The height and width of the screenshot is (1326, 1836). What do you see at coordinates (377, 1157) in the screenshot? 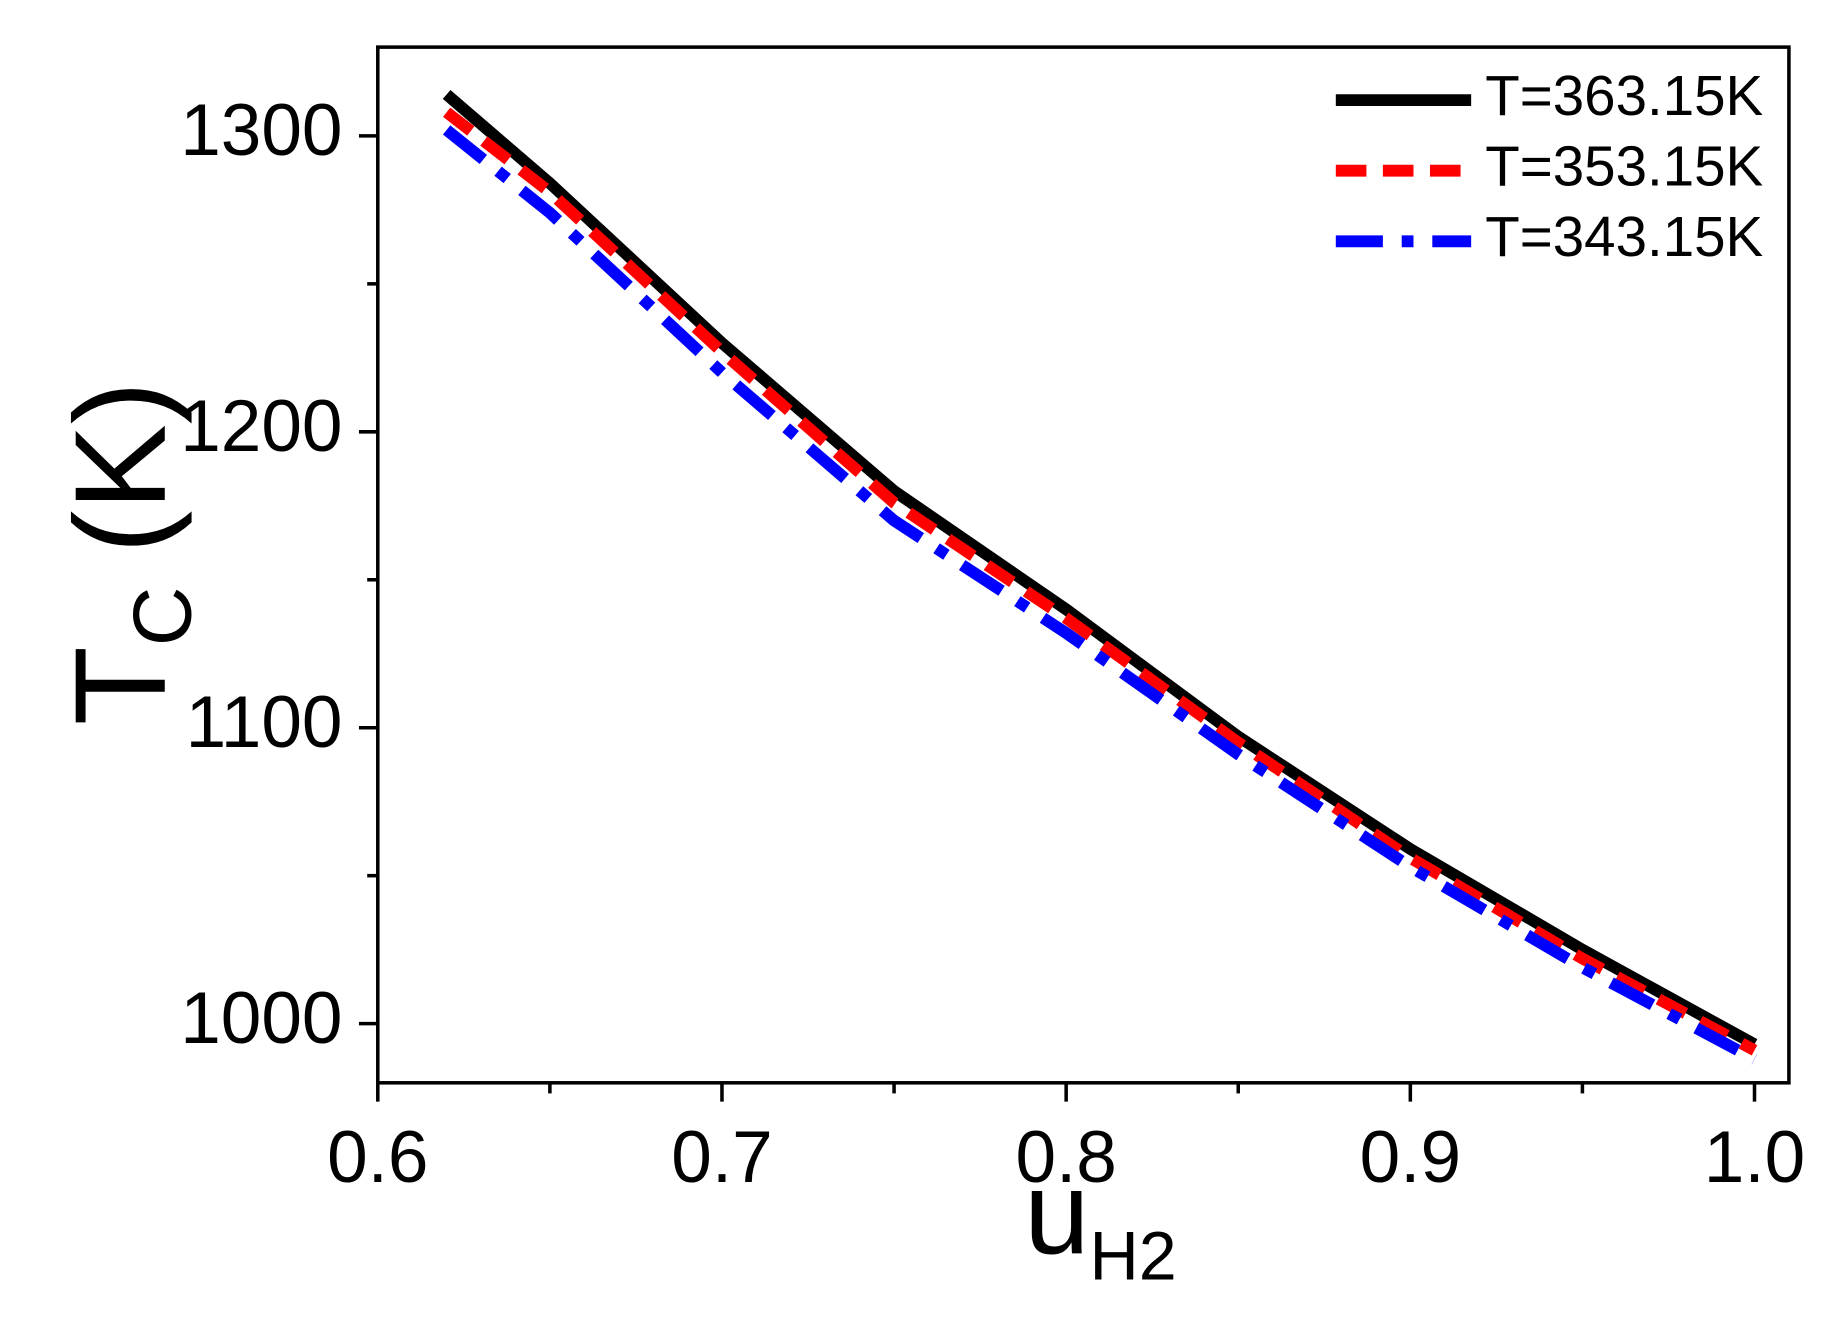
I see `x-tick-label: 0.6` at bounding box center [377, 1157].